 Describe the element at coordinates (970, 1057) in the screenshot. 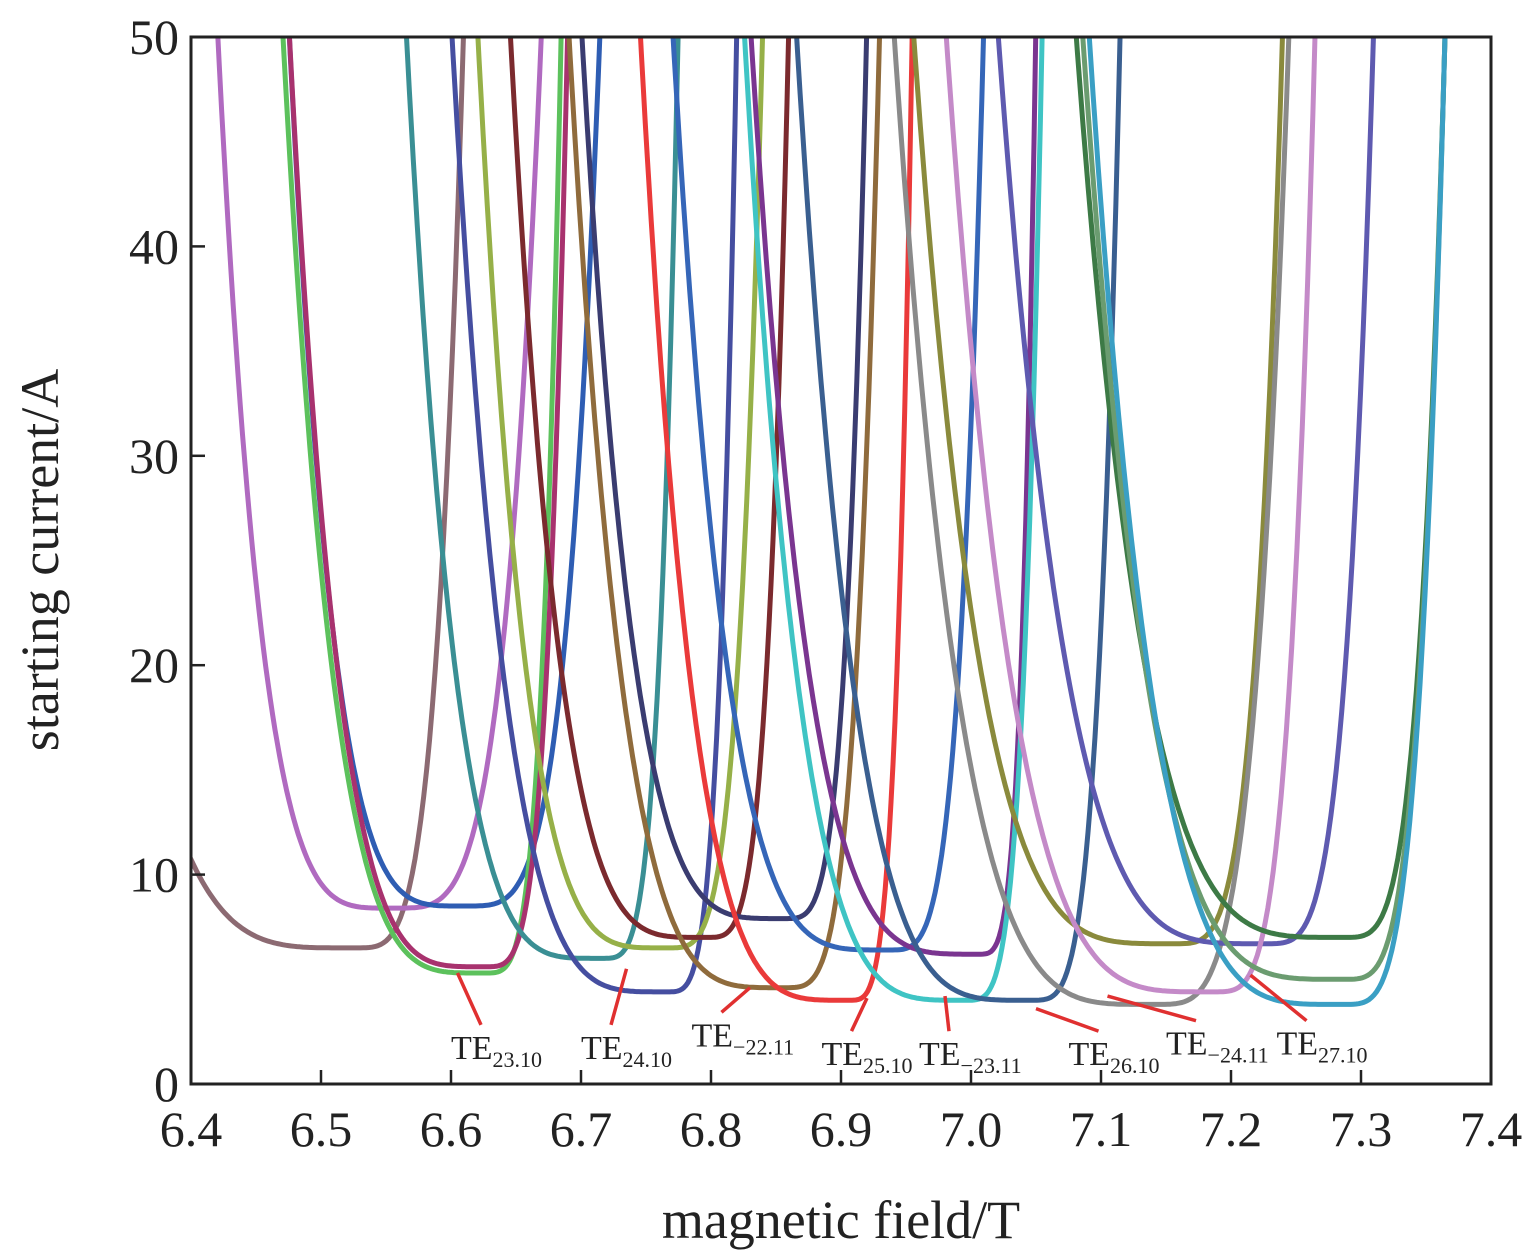

I see `annotation-label: TE−23.11` at that location.